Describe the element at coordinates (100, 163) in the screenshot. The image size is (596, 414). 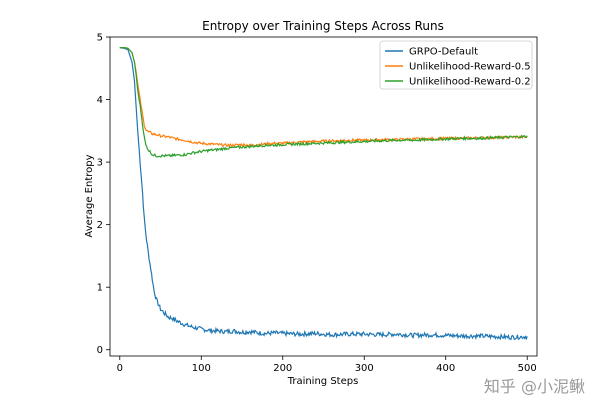
I see `y-tick-label: 3` at that location.